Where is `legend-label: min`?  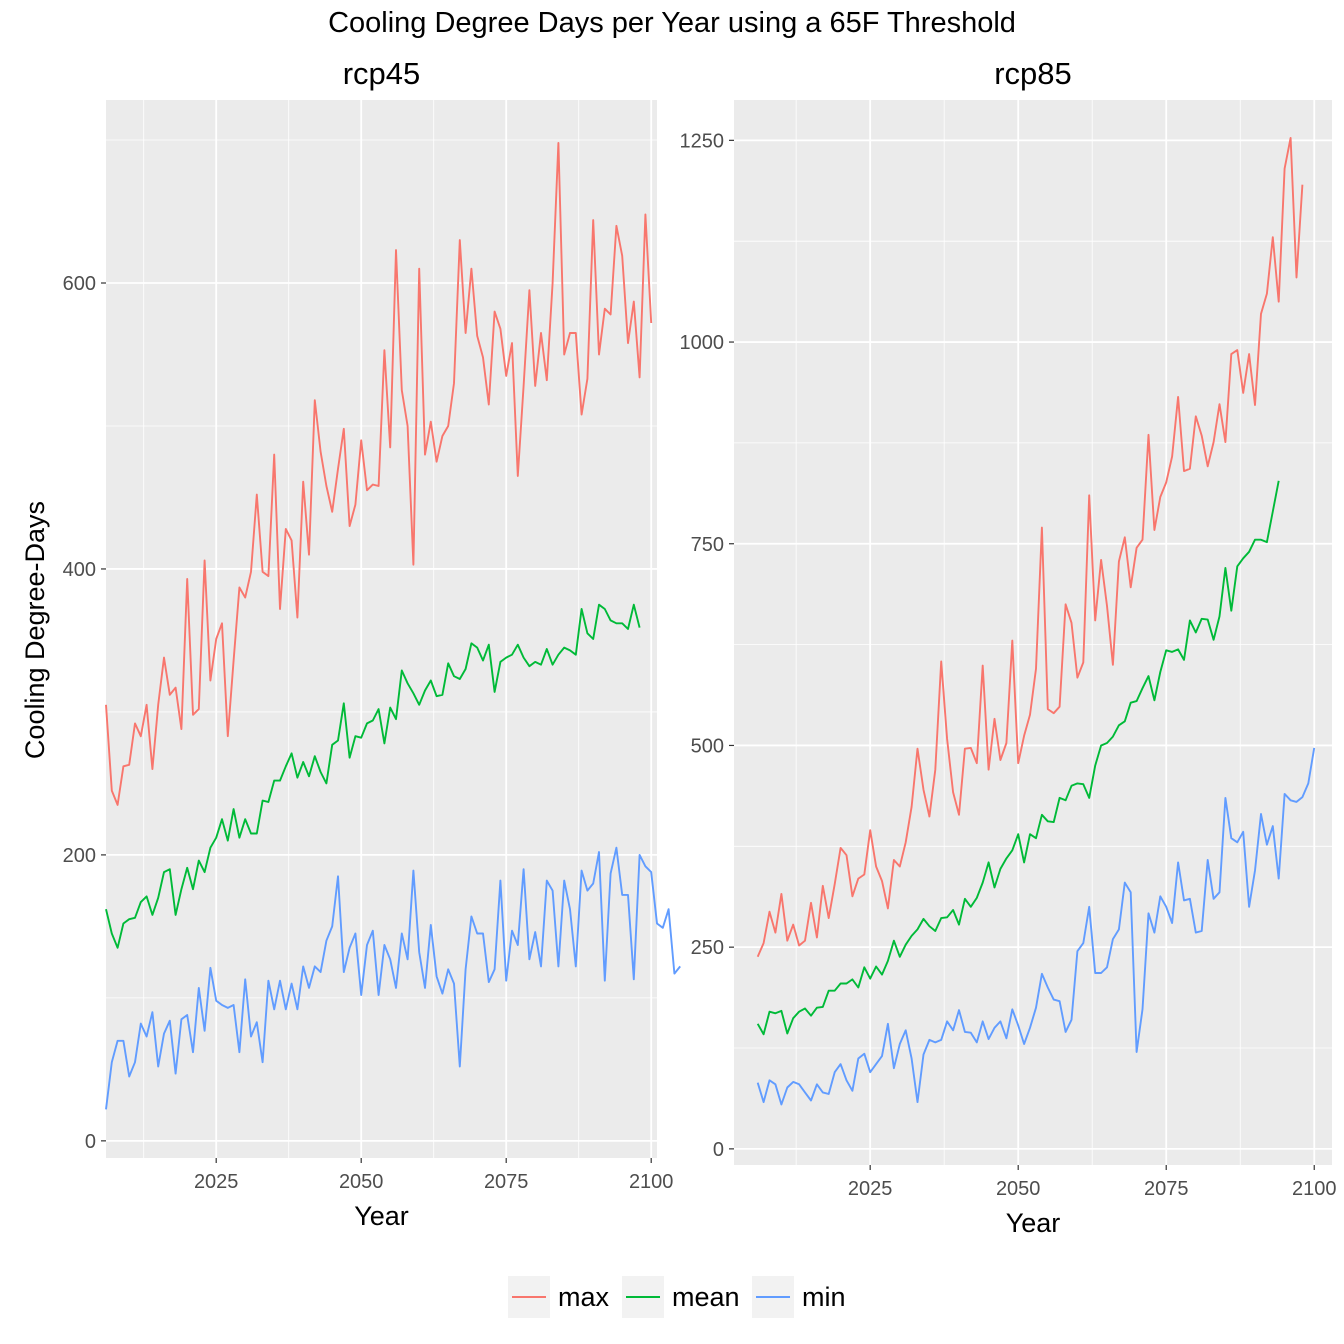 legend-label: min is located at coordinates (824, 1297).